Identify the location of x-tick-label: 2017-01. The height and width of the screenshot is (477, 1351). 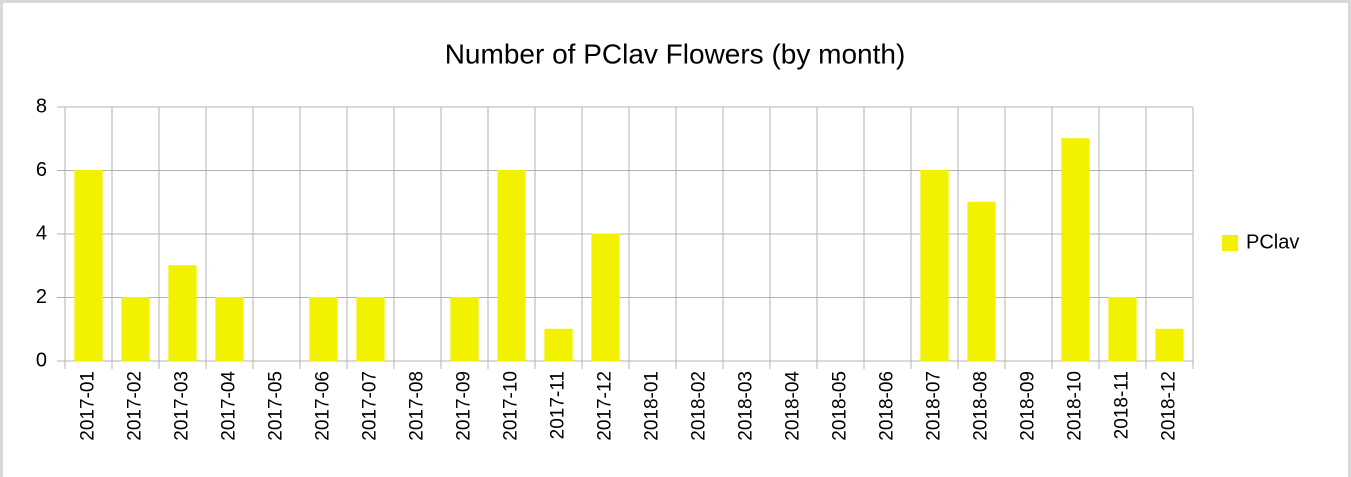
(88, 406).